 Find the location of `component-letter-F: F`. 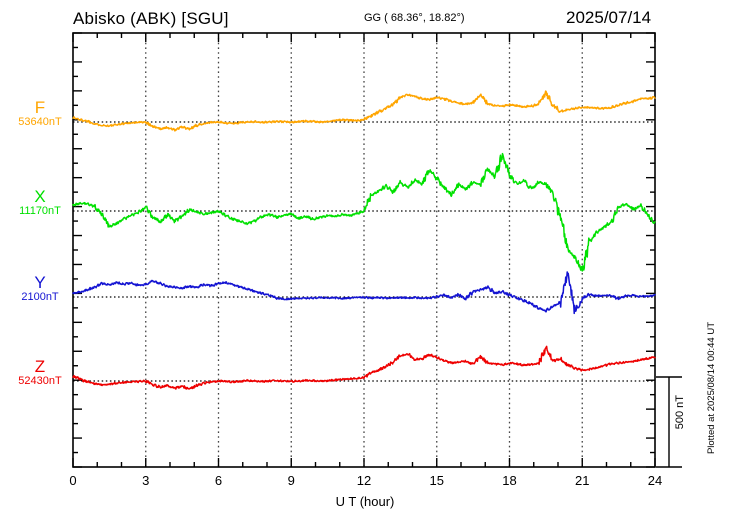

component-letter-F: F is located at coordinates (40, 107).